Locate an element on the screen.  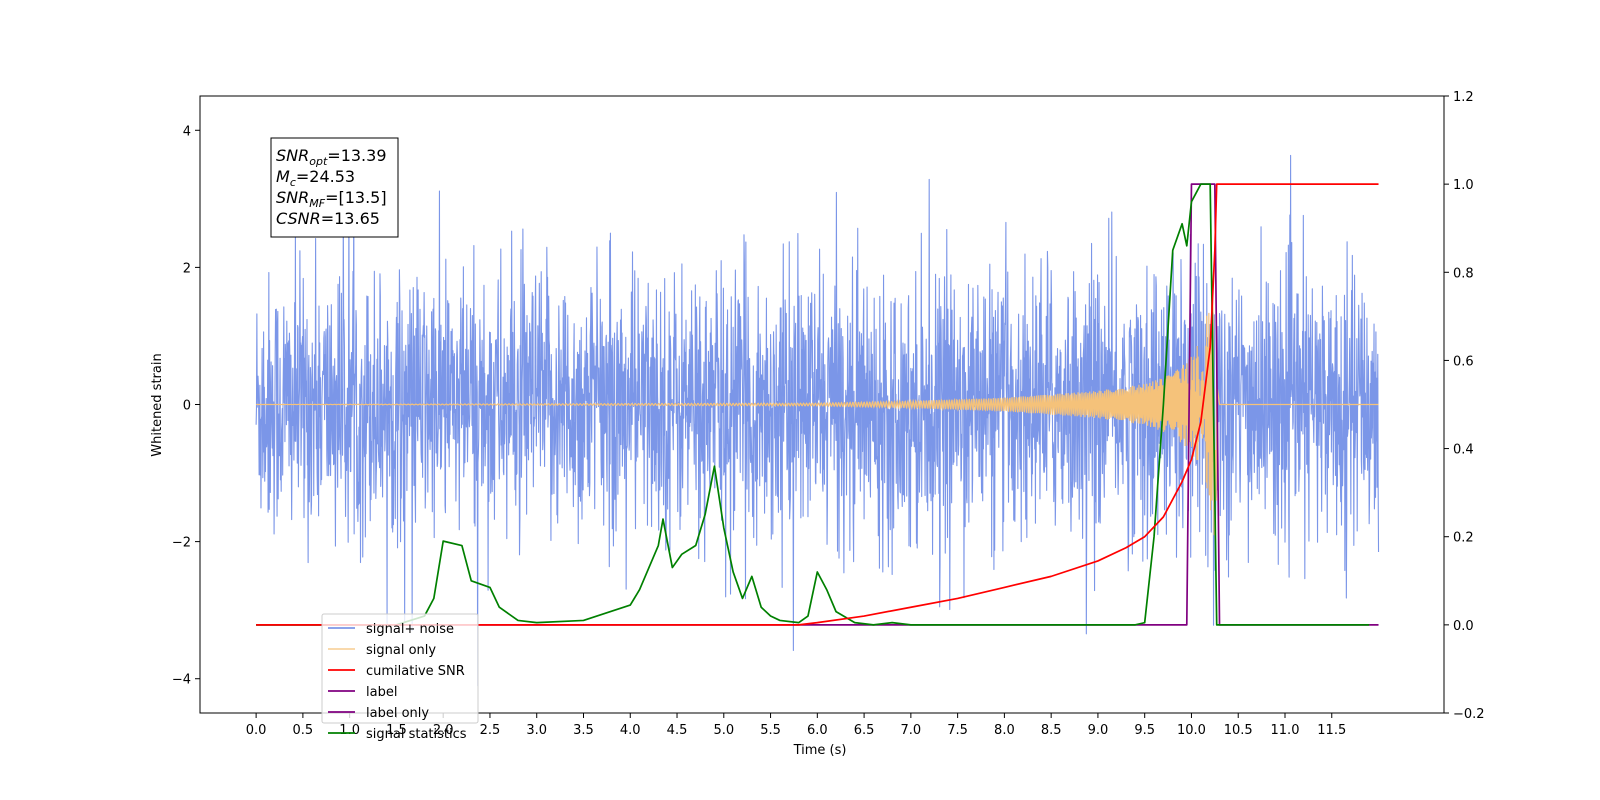
x-tick-label: 10.0 is located at coordinates (1191, 730).